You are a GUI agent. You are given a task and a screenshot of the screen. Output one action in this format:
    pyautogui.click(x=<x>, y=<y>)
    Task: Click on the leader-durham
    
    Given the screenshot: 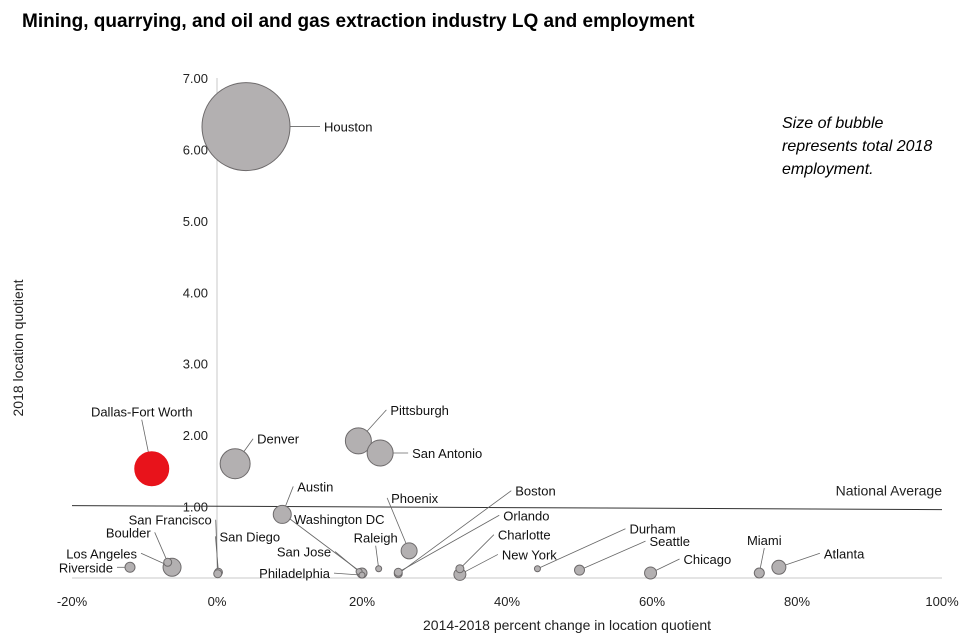 What is the action you would take?
    pyautogui.click(x=581, y=549)
    